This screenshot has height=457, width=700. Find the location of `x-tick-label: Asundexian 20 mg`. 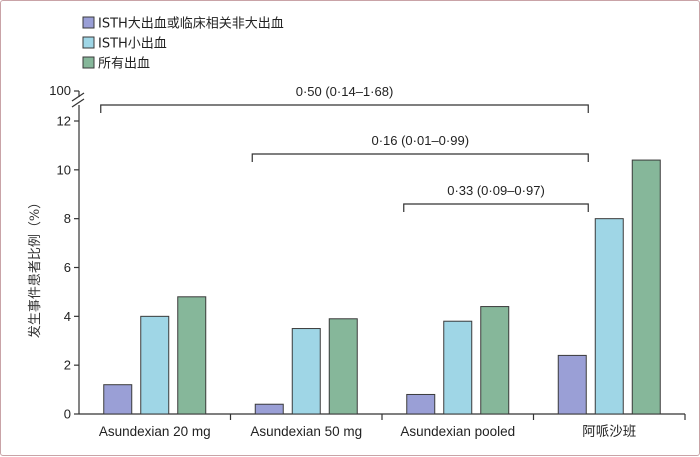

x-tick-label: Asundexian 20 mg is located at coordinates (155, 431).